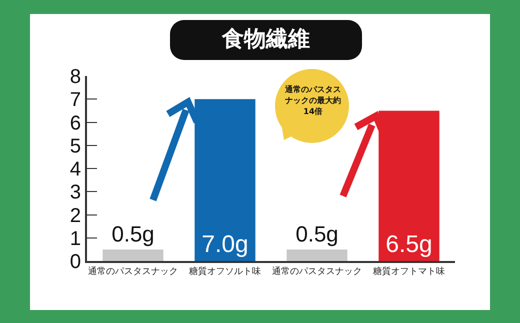  I want to click on chart-title: 食物繊維, so click(266, 40).